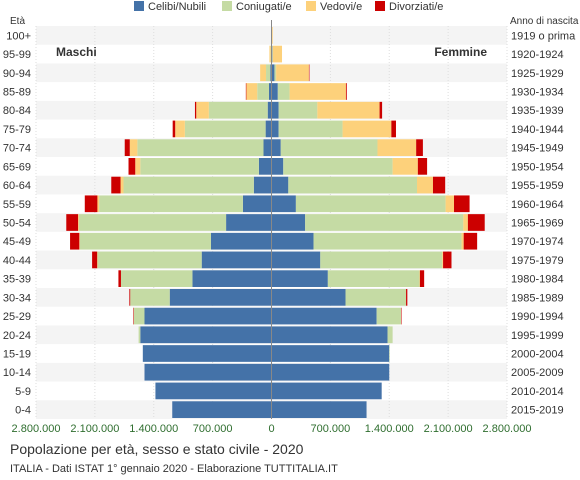 The height and width of the screenshot is (480, 580). Describe the element at coordinates (17, 205) in the screenshot. I see `age-group-label: 55-59` at that location.